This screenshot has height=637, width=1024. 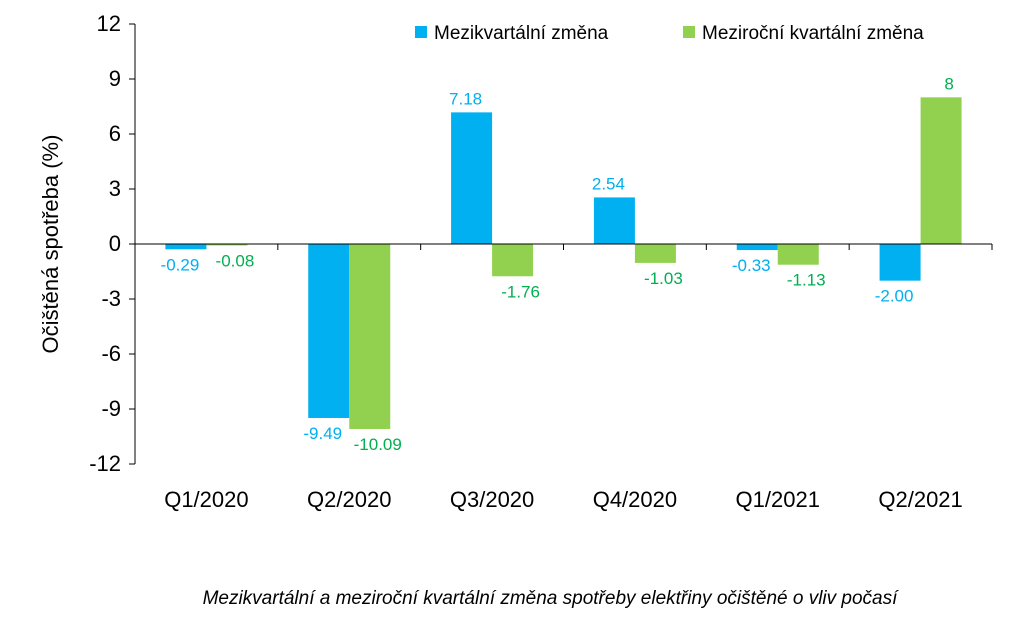 What do you see at coordinates (115, 133) in the screenshot?
I see `y-tick-label: 6` at bounding box center [115, 133].